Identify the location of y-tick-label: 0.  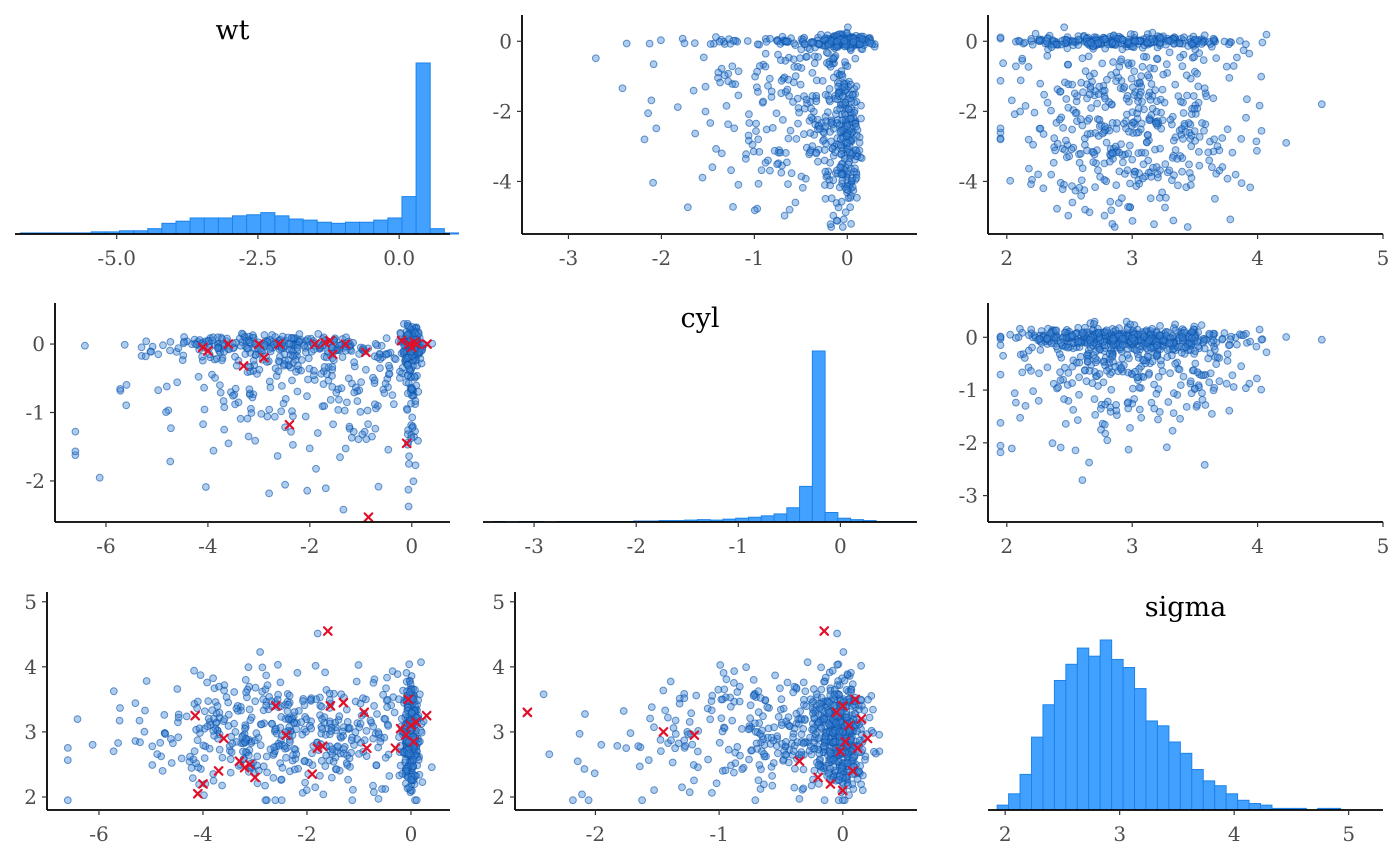
(971, 41).